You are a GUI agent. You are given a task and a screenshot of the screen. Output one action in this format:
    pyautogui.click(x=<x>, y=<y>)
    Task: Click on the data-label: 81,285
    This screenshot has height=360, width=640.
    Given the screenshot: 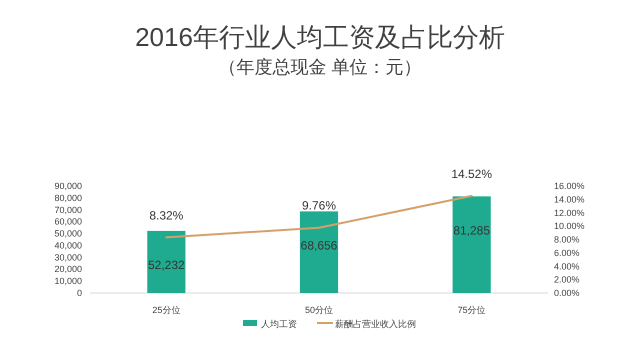 What is the action you would take?
    pyautogui.click(x=471, y=230)
    